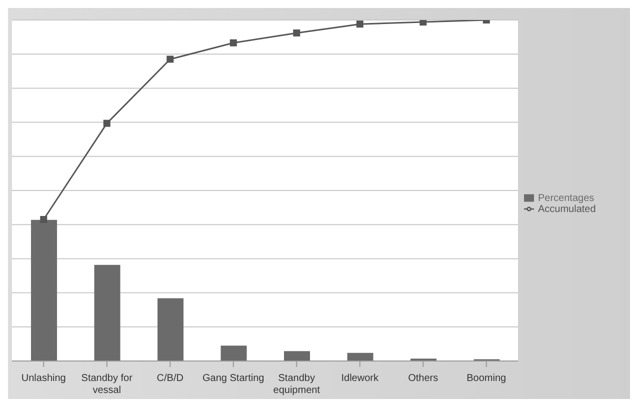 This screenshot has width=638, height=407. What do you see at coordinates (423, 378) in the screenshot?
I see `x-tick-label: Others` at bounding box center [423, 378].